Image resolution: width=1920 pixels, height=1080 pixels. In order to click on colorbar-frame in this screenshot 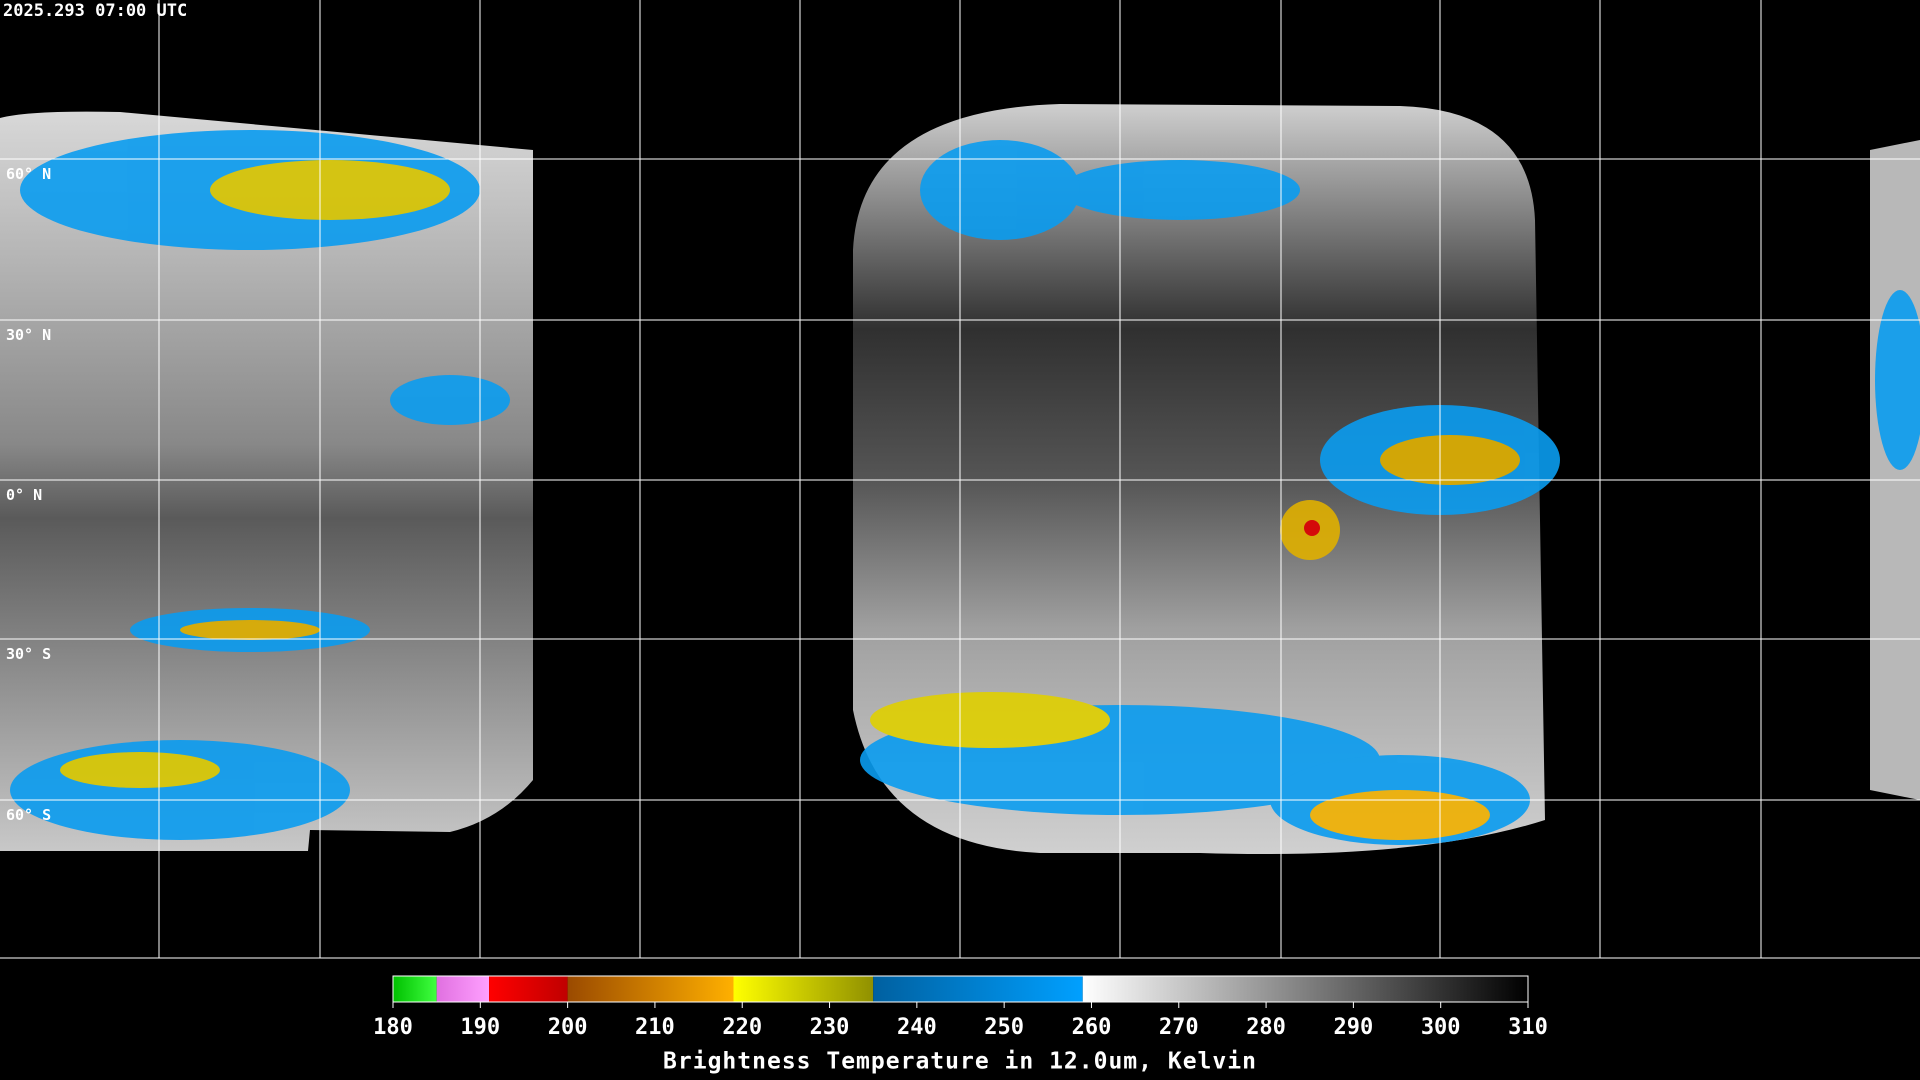, I will do `click(960, 989)`.